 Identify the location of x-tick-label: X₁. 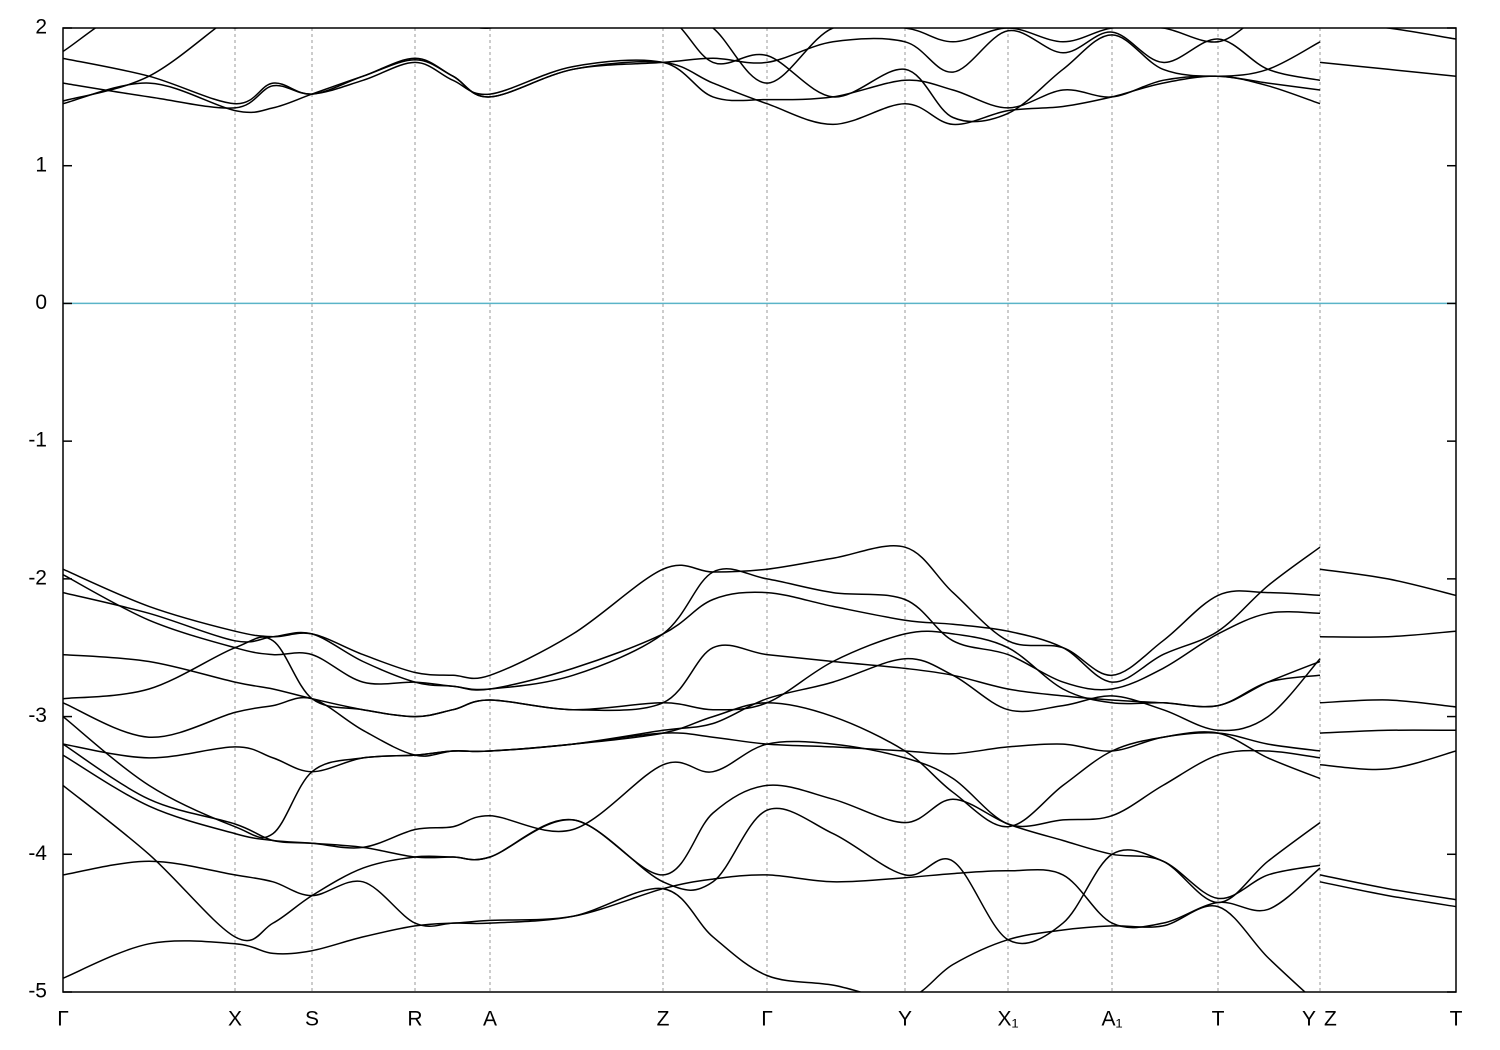
(1007, 1019).